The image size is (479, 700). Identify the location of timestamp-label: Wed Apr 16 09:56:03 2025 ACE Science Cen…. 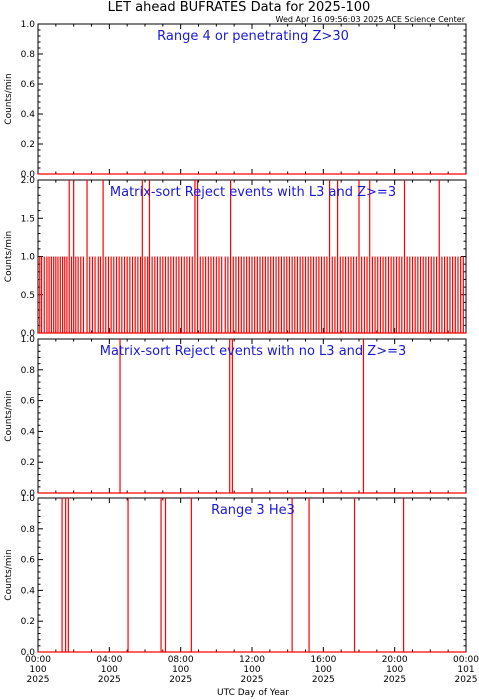
(371, 19).